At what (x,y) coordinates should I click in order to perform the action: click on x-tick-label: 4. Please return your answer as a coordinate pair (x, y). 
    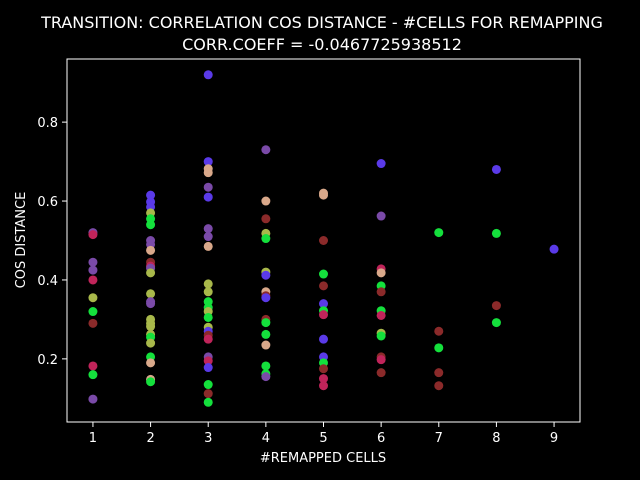
    Looking at the image, I should click on (266, 438).